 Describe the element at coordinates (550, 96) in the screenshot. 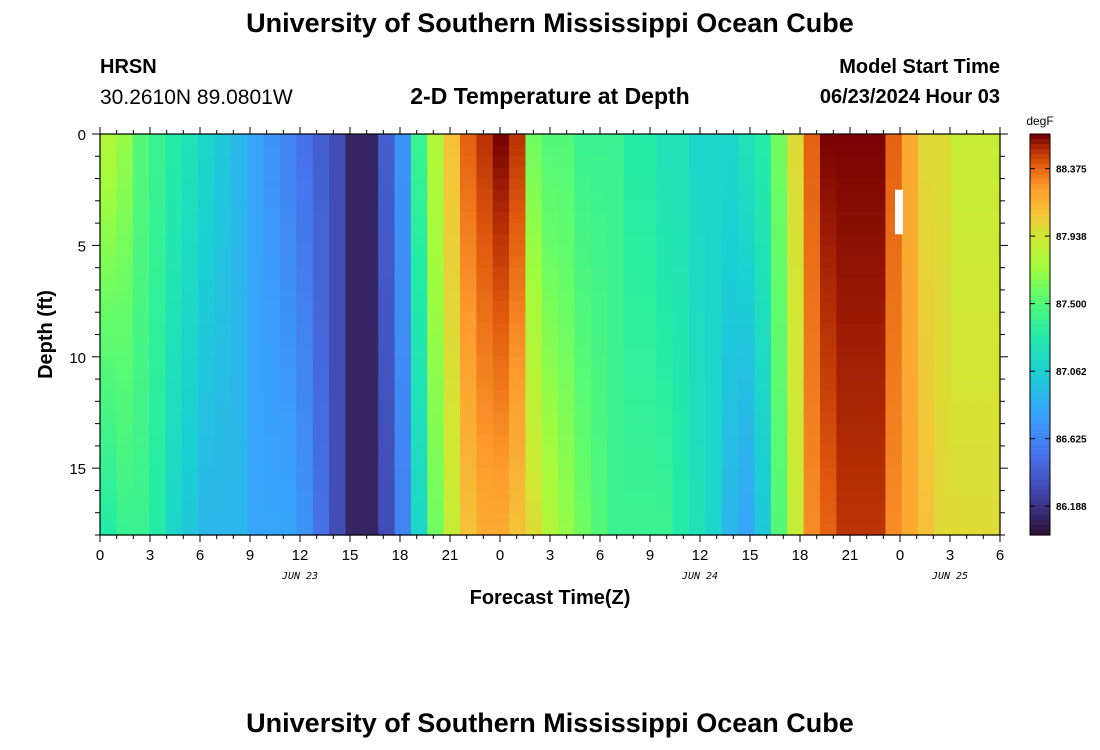

I see `plot-title: 2-D Temperature at Depth` at that location.